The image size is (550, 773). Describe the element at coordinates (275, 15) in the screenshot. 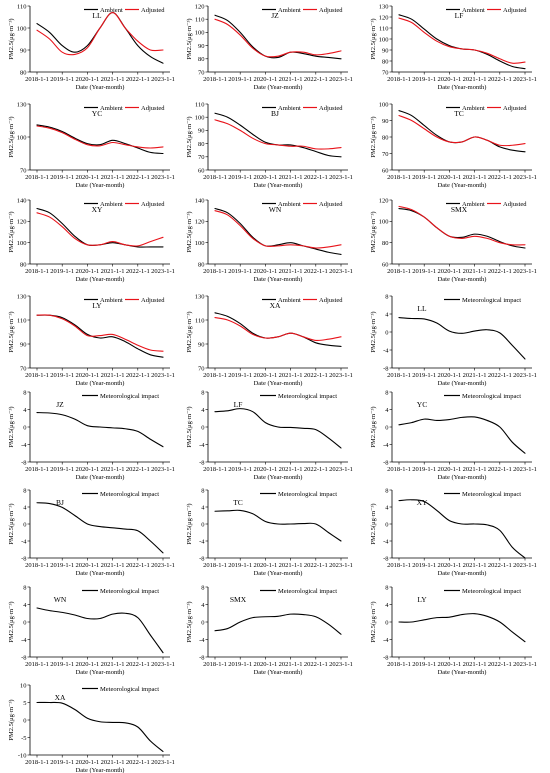

I see `panel-title: JZ` at that location.